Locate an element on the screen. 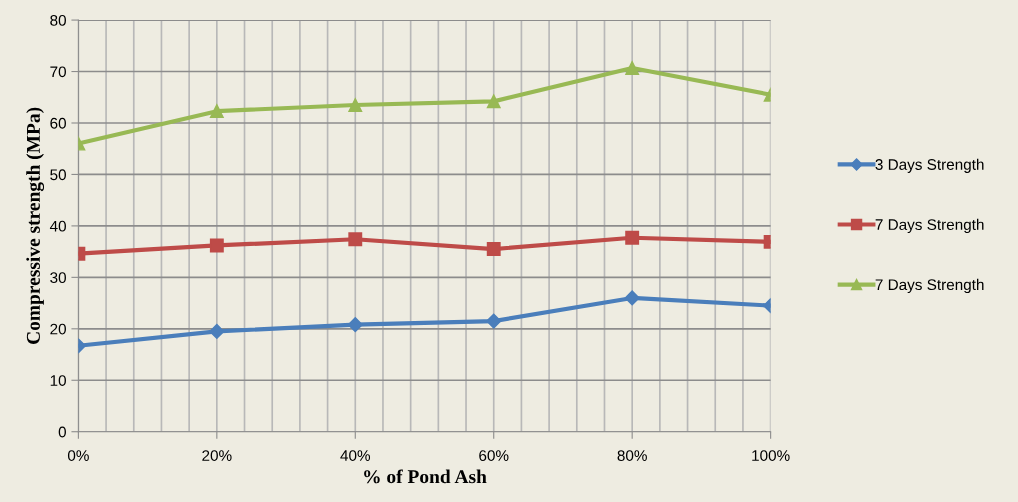 The image size is (1018, 502). y-tick-label: 20 is located at coordinates (58, 329).